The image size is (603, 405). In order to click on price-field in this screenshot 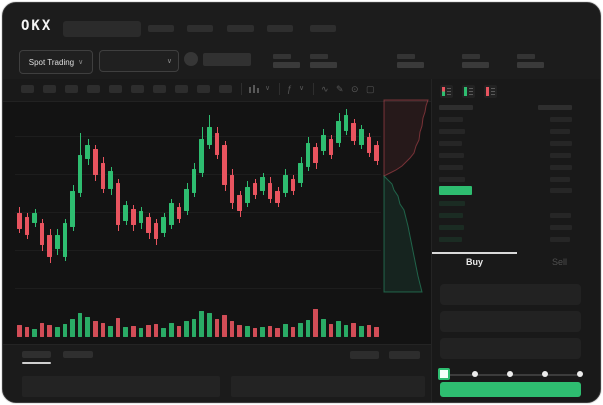, I will do `click(510, 294)`.